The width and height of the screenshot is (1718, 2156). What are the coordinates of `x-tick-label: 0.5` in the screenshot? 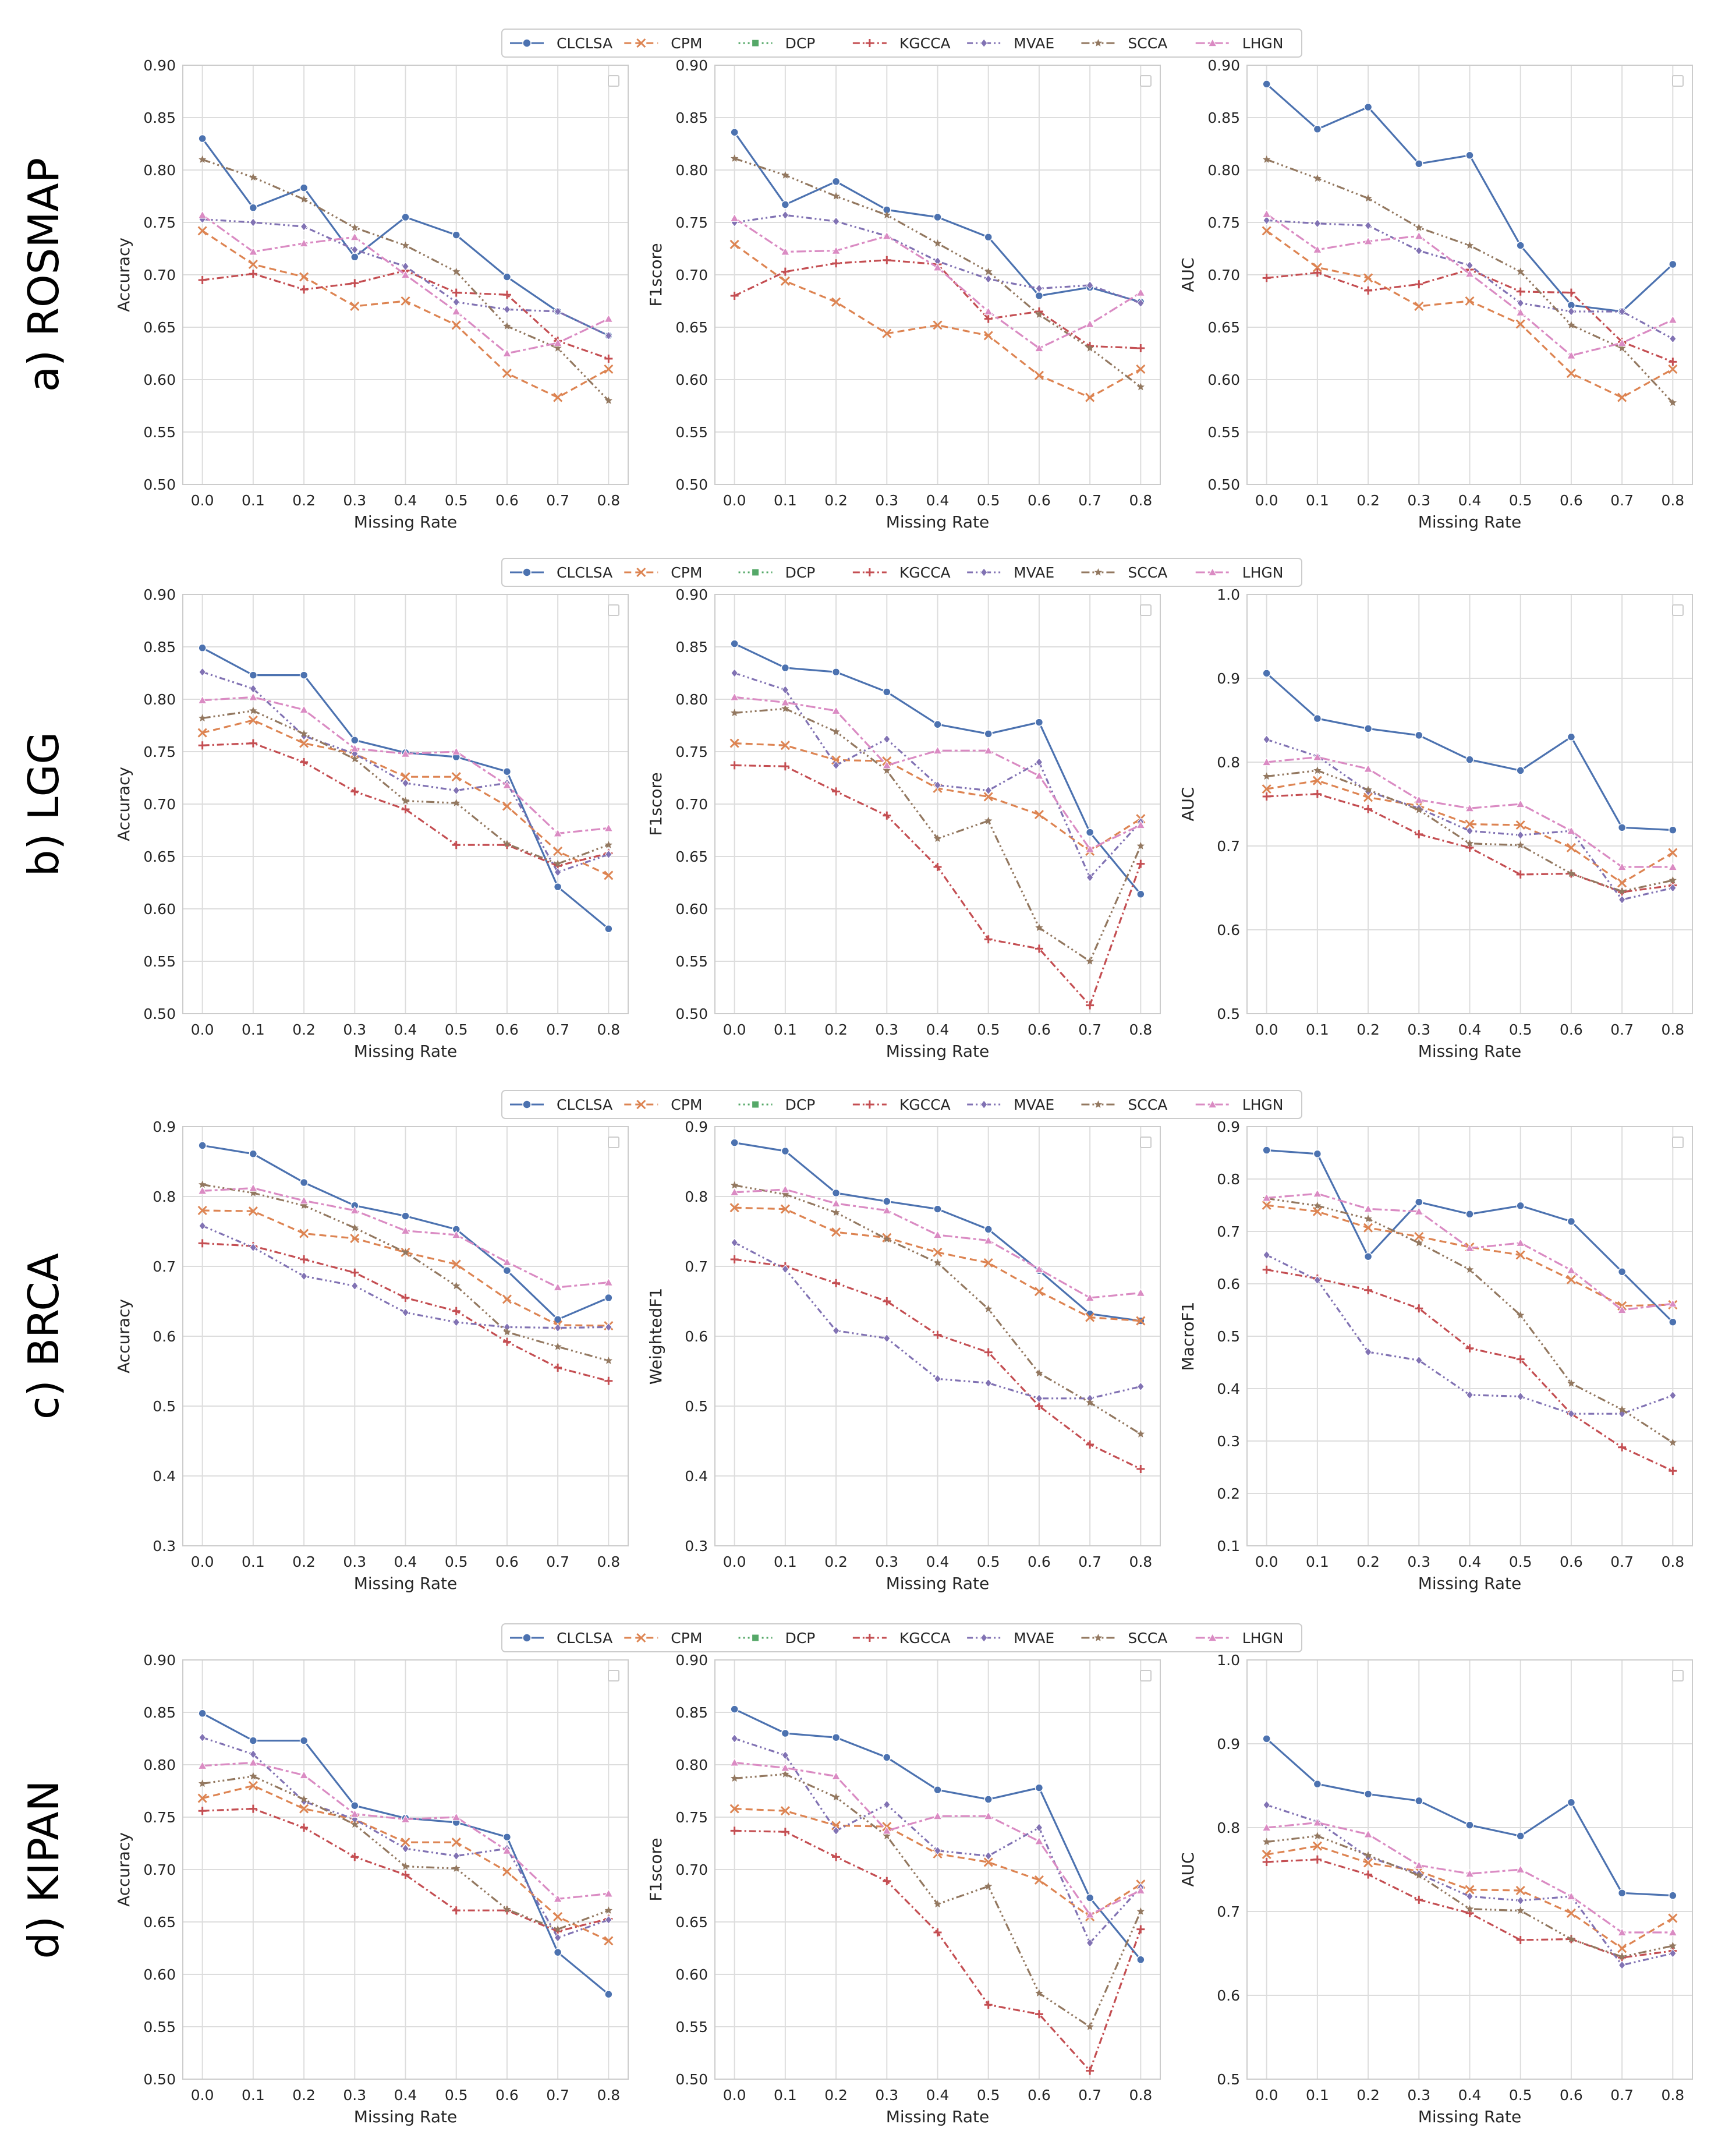 It's located at (1521, 500).